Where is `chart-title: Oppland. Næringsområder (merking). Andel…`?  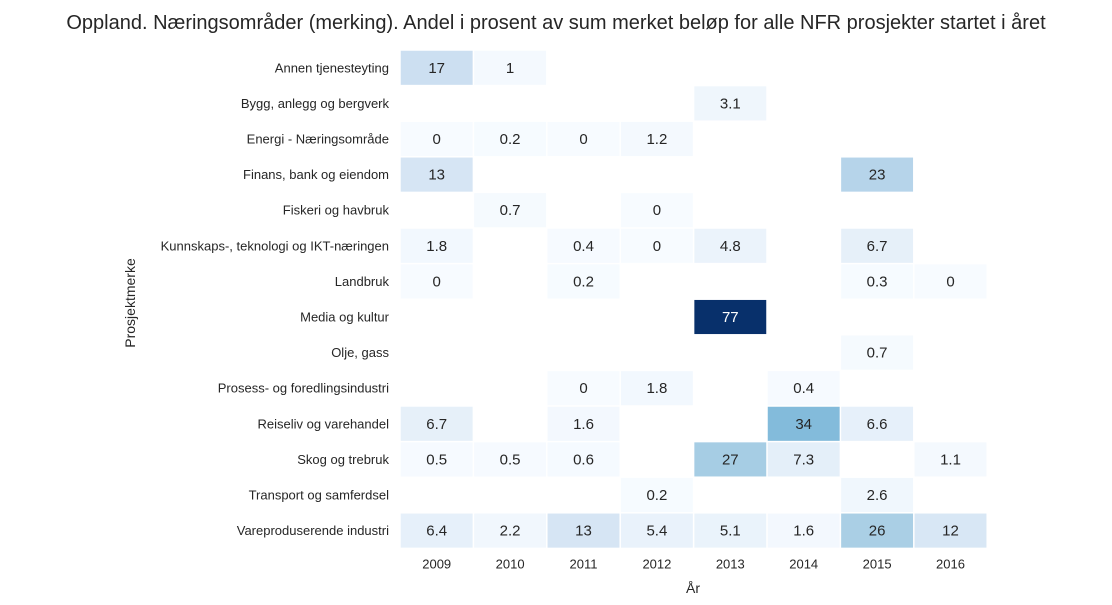 chart-title: Oppland. Næringsområder (merking). Andel… is located at coordinates (556, 23).